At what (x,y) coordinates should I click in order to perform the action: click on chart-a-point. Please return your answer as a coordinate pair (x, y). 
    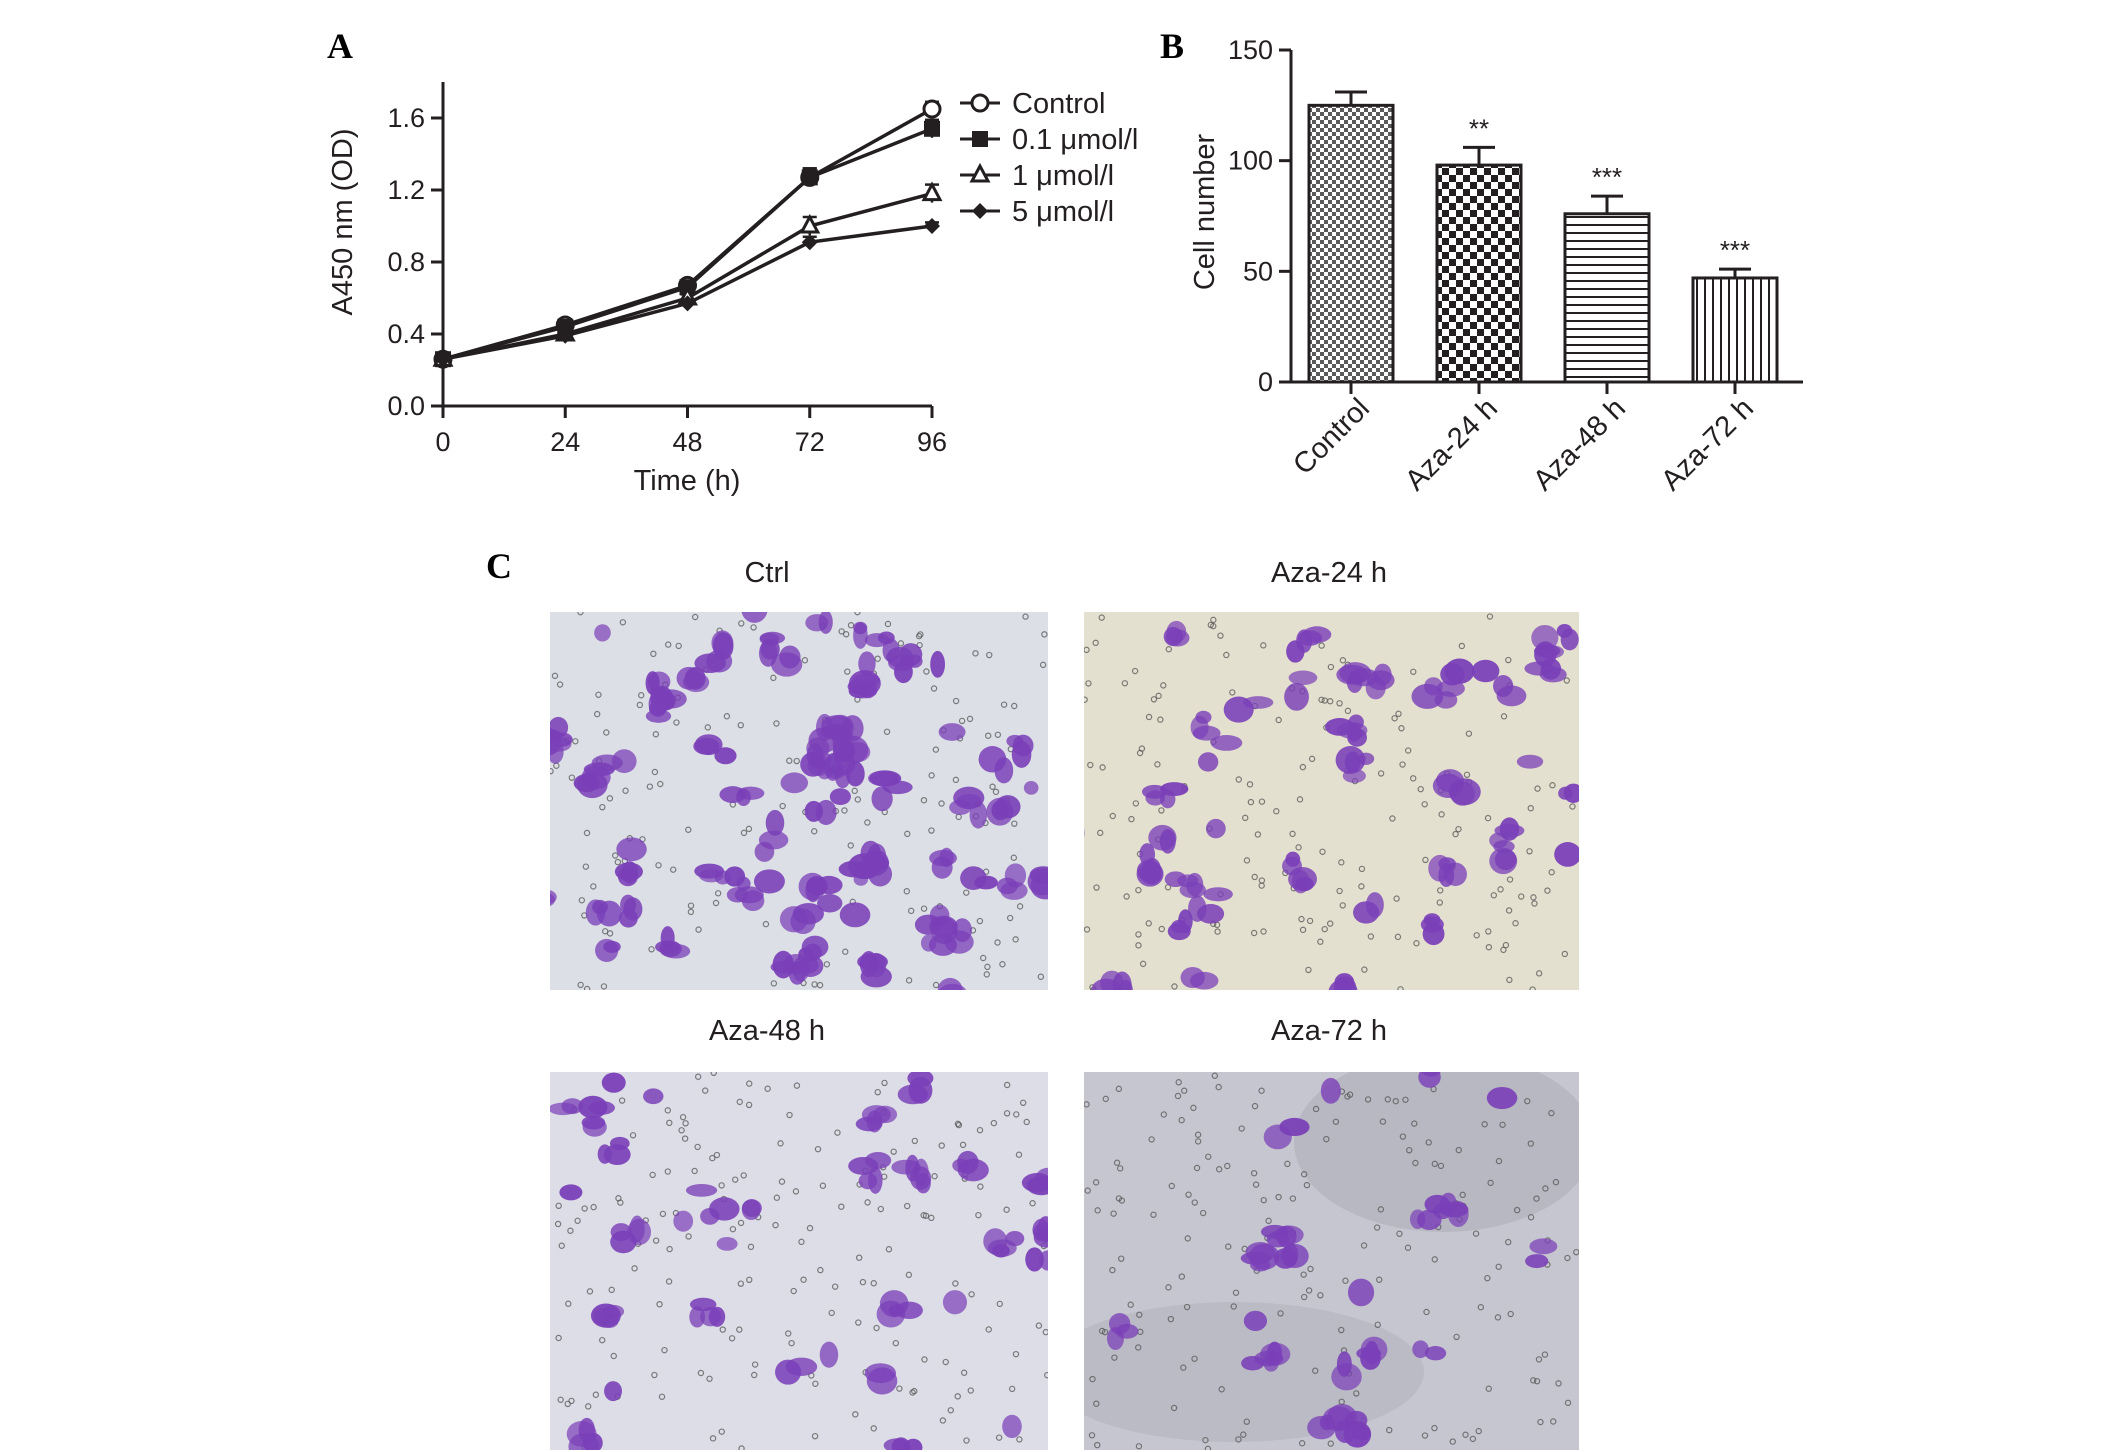
    Looking at the image, I should click on (810, 223).